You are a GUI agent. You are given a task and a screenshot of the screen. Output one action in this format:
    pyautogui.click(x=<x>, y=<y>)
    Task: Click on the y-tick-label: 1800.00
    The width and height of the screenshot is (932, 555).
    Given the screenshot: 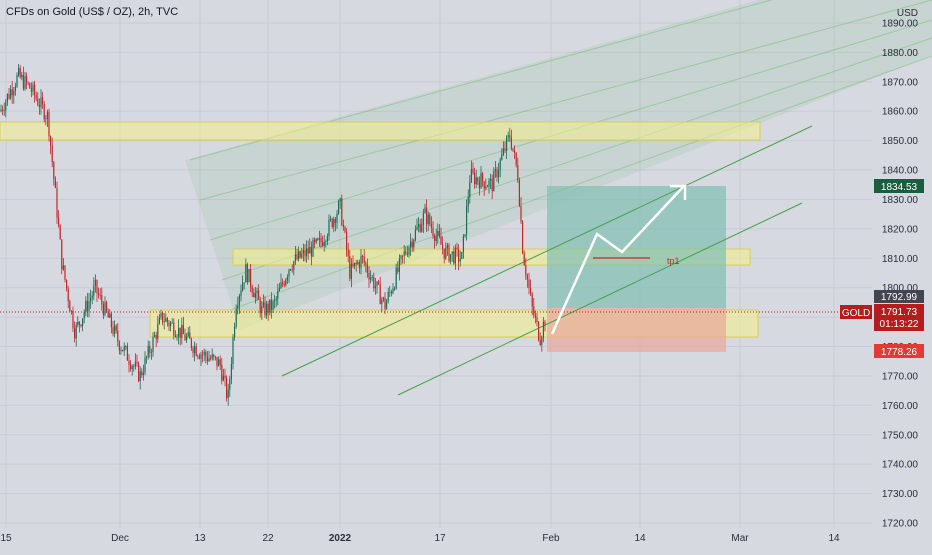 What is the action you would take?
    pyautogui.click(x=900, y=288)
    